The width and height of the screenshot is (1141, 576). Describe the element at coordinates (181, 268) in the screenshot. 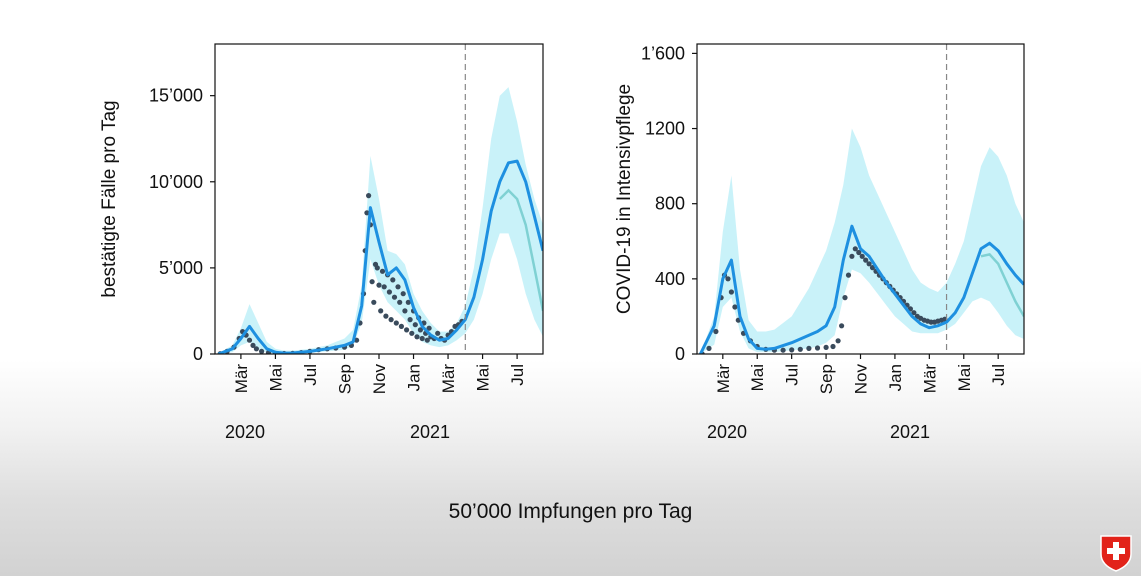

I see `y-tick-label: 5’000` at that location.